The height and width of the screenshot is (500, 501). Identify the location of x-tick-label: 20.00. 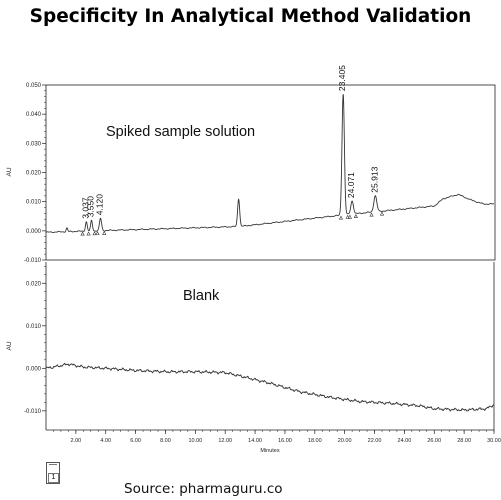
(345, 441).